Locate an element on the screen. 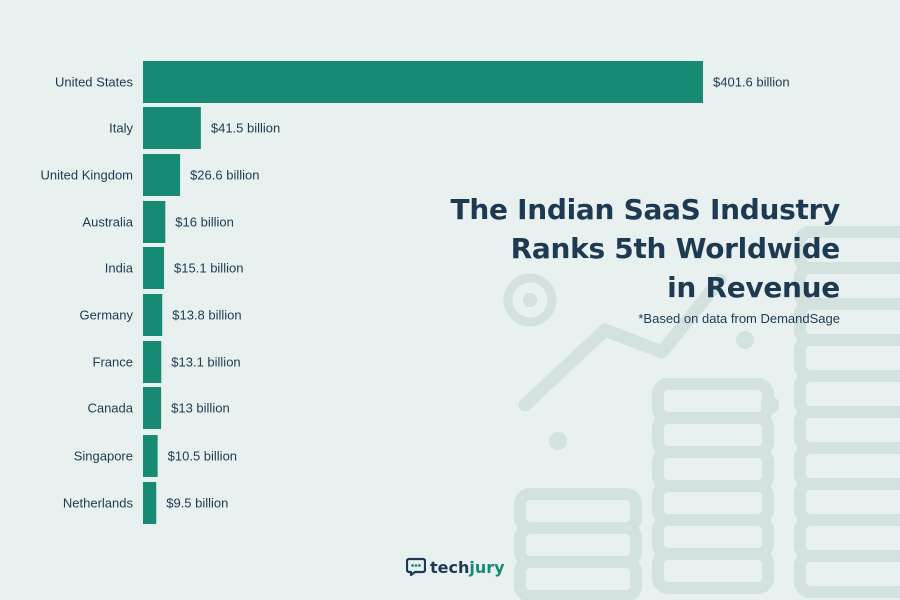 The height and width of the screenshot is (600, 900). category-label-netherlands: Netherlands is located at coordinates (98, 503).